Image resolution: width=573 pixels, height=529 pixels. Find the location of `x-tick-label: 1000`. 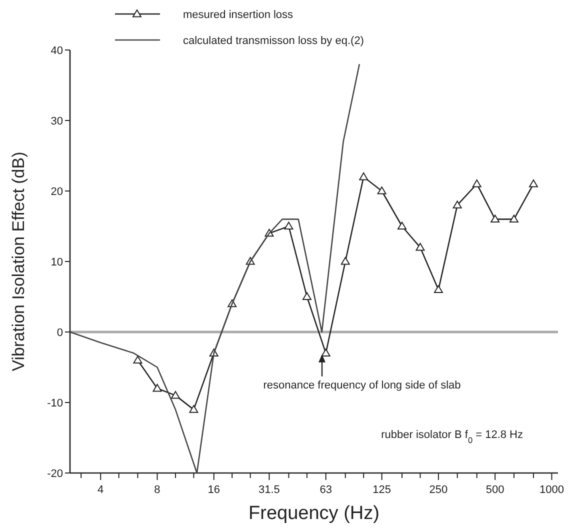

x-tick-label: 1000 is located at coordinates (551, 490).